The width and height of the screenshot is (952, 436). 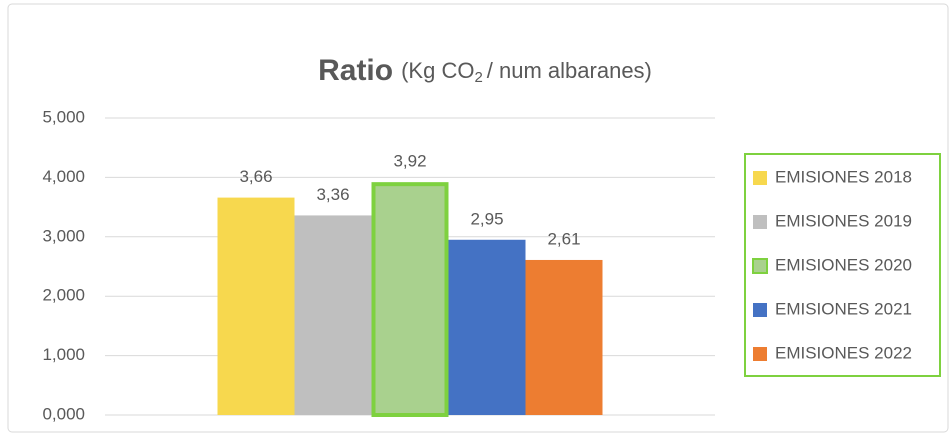 I want to click on title-unit: (Kg CO, so click(x=437, y=70).